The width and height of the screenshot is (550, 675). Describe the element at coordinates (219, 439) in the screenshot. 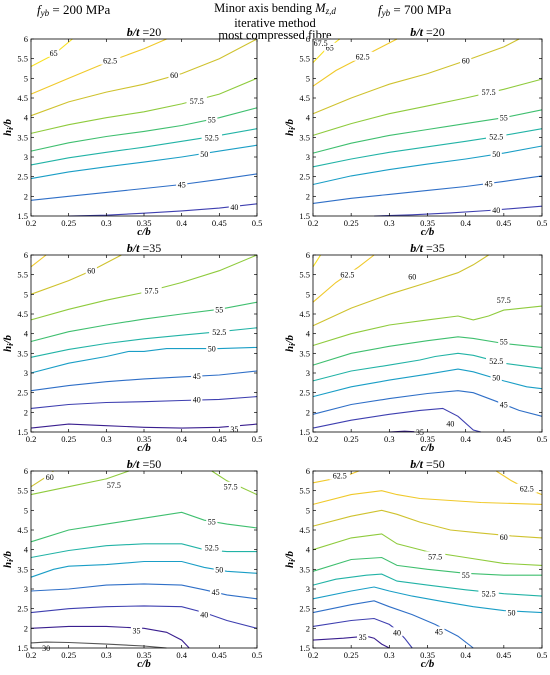

I see `x-tick-label: 0.45` at that location.